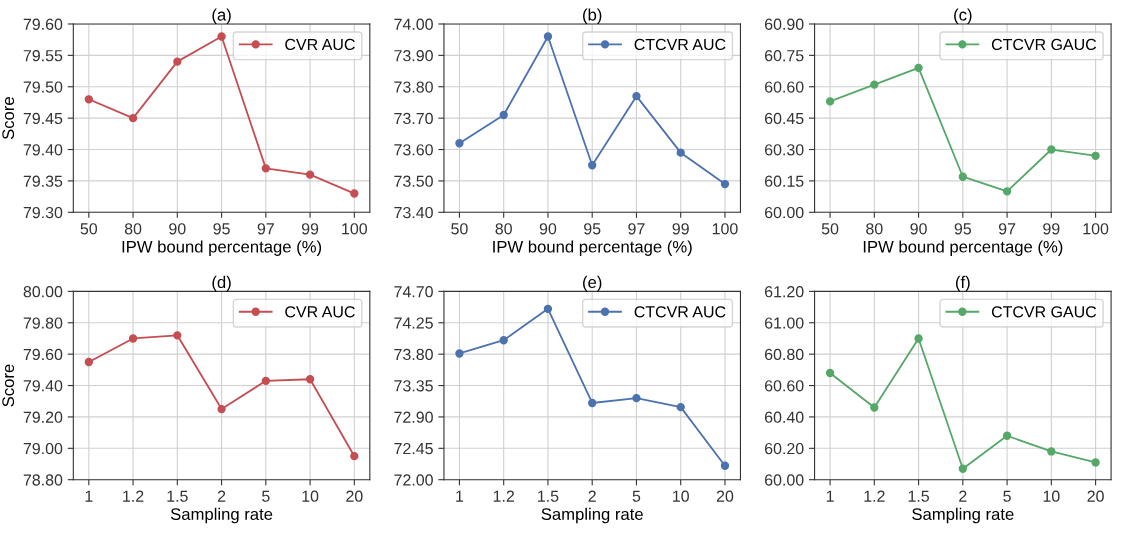  What do you see at coordinates (320, 312) in the screenshot?
I see `legend-label: CVR AUC` at bounding box center [320, 312].